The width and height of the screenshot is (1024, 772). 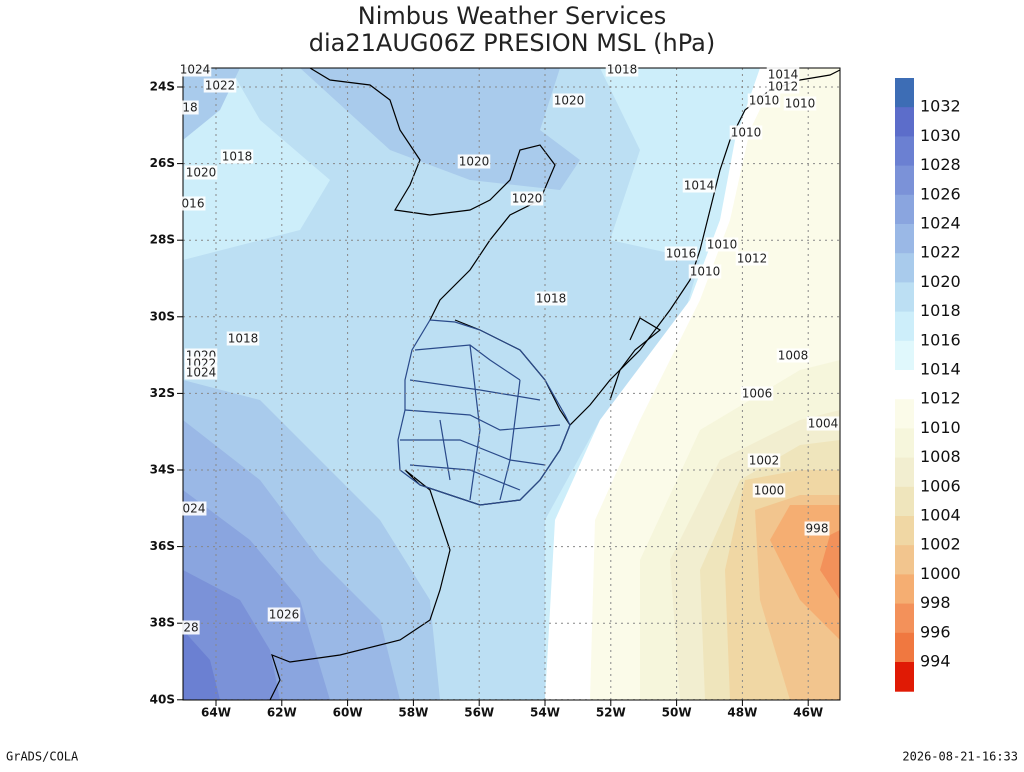 I want to click on contour-label: 28, so click(x=190, y=628).